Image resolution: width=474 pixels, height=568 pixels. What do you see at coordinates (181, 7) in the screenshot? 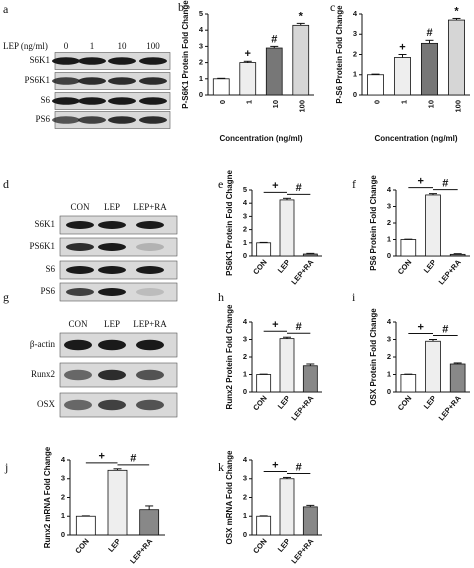
I see `panel-letter: b` at bounding box center [181, 7].